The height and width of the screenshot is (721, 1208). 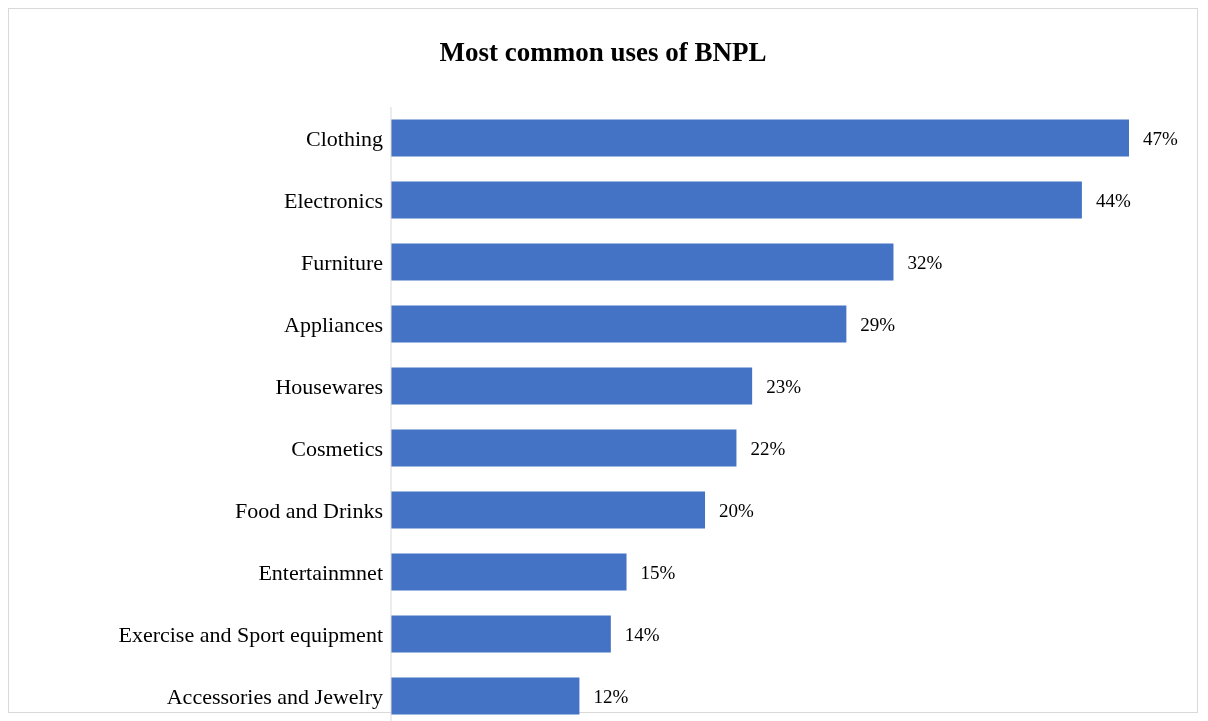 What do you see at coordinates (344, 138) in the screenshot?
I see `y-tick-label: Clothing` at bounding box center [344, 138].